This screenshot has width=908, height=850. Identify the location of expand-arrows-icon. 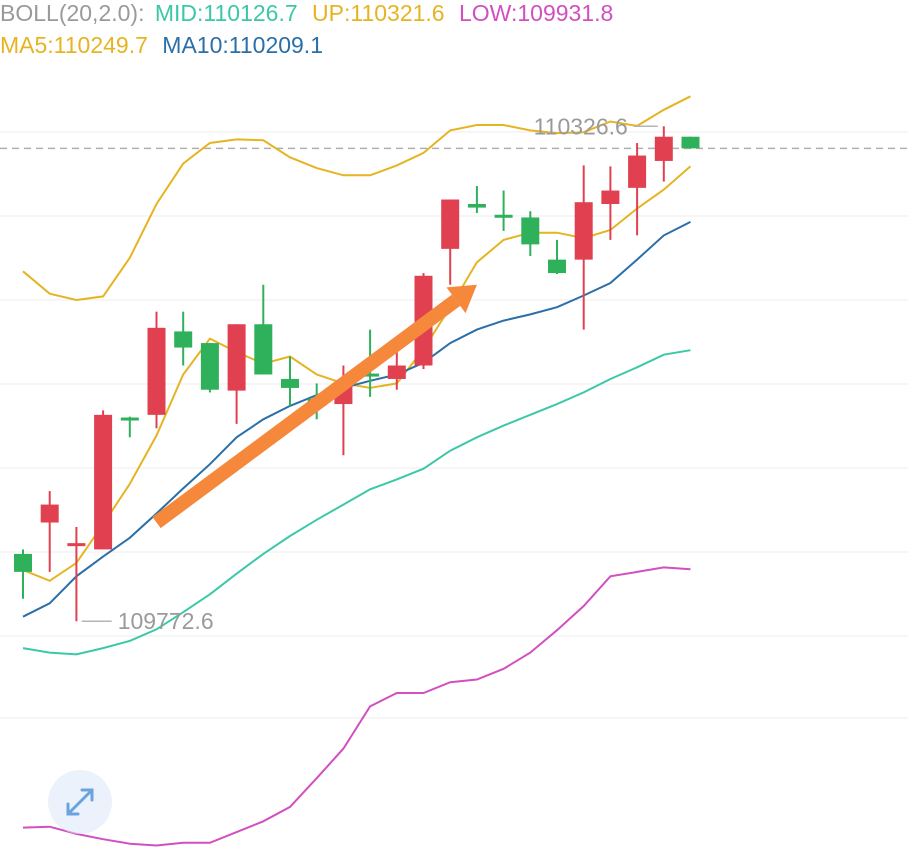
(80, 802).